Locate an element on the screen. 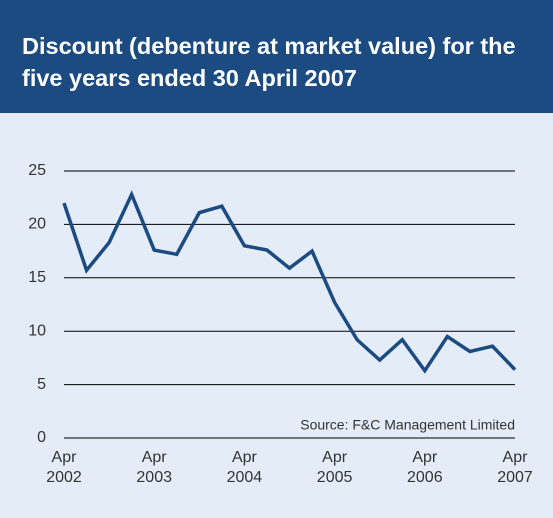 Image resolution: width=553 pixels, height=518 pixels. y-tick-label: 5 is located at coordinates (41, 384).